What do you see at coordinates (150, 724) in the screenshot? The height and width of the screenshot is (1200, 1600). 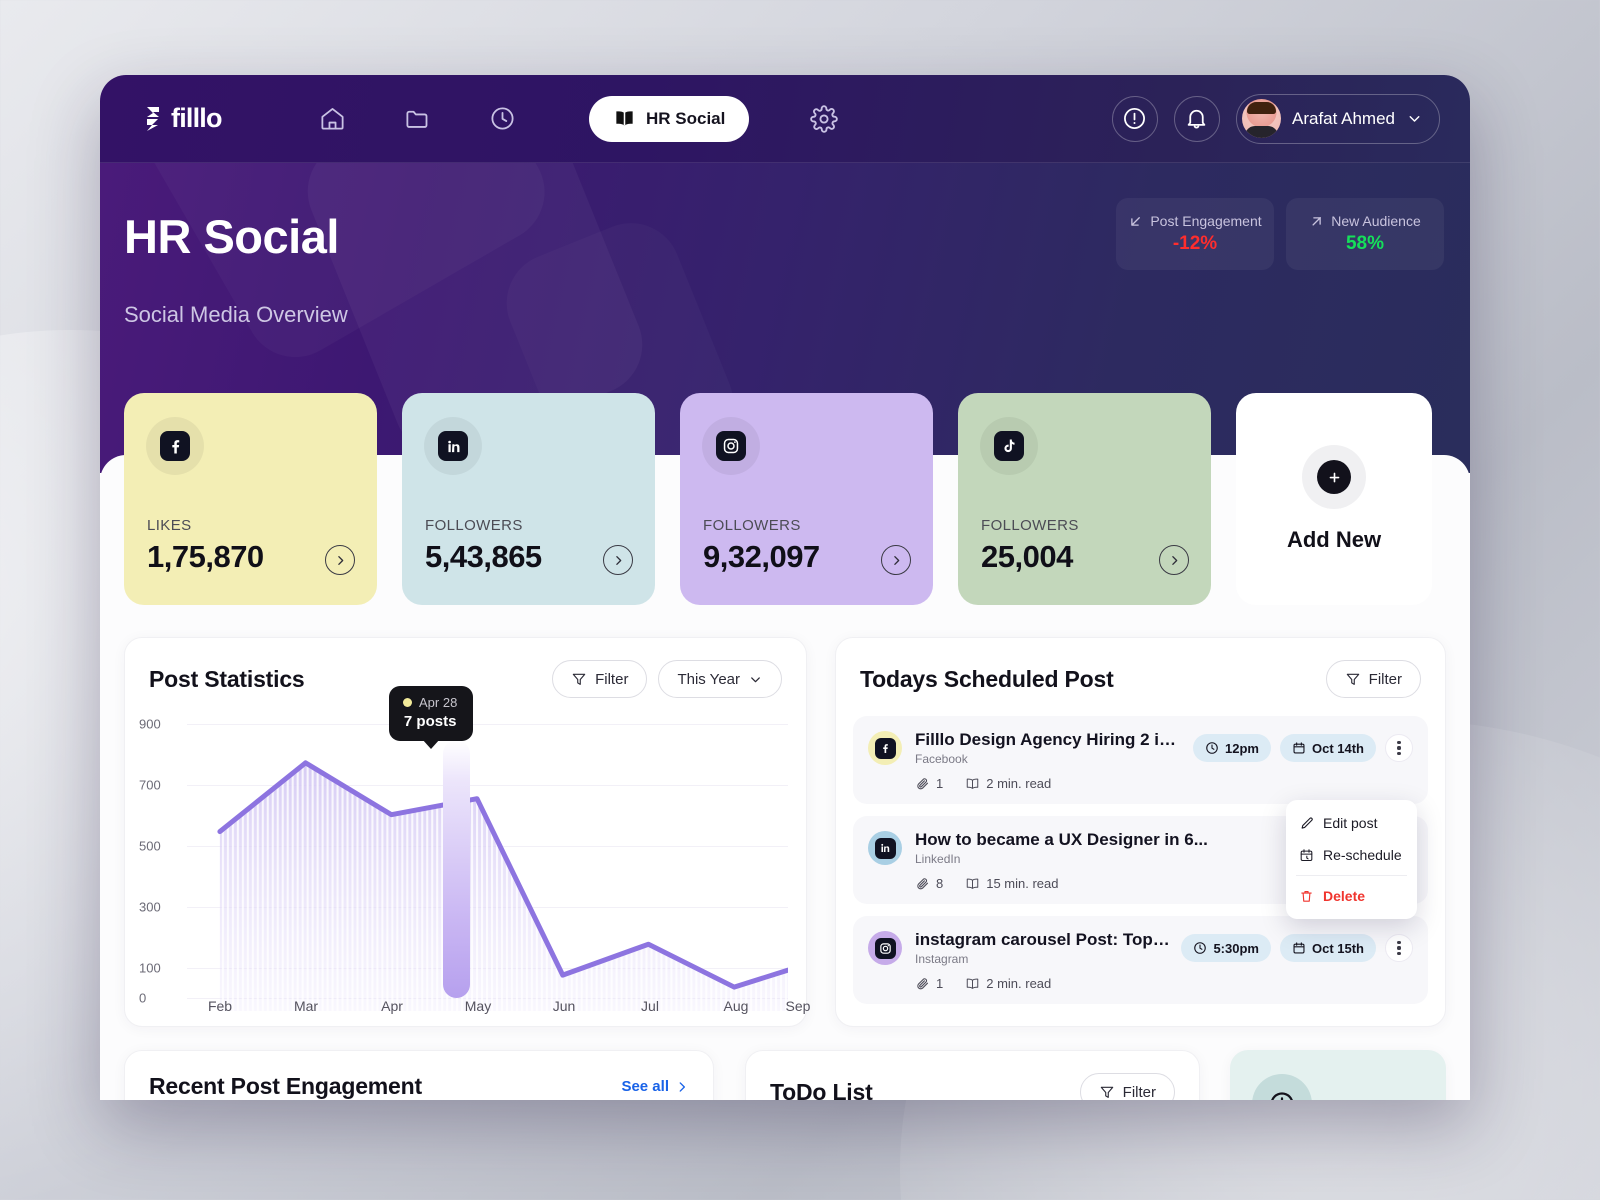 I see `y-tick-900: 900` at bounding box center [150, 724].